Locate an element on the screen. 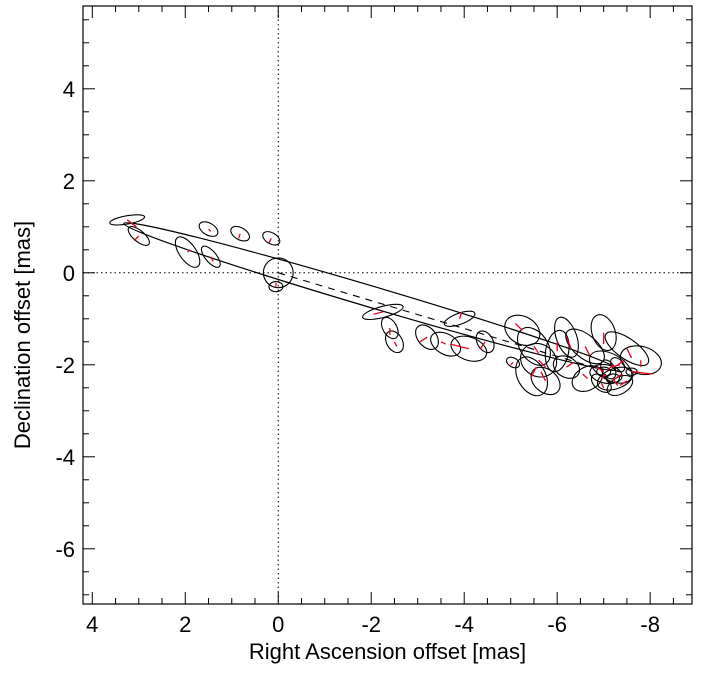 This screenshot has height=686, width=706. y-tick-label: 0 is located at coordinates (69, 273).